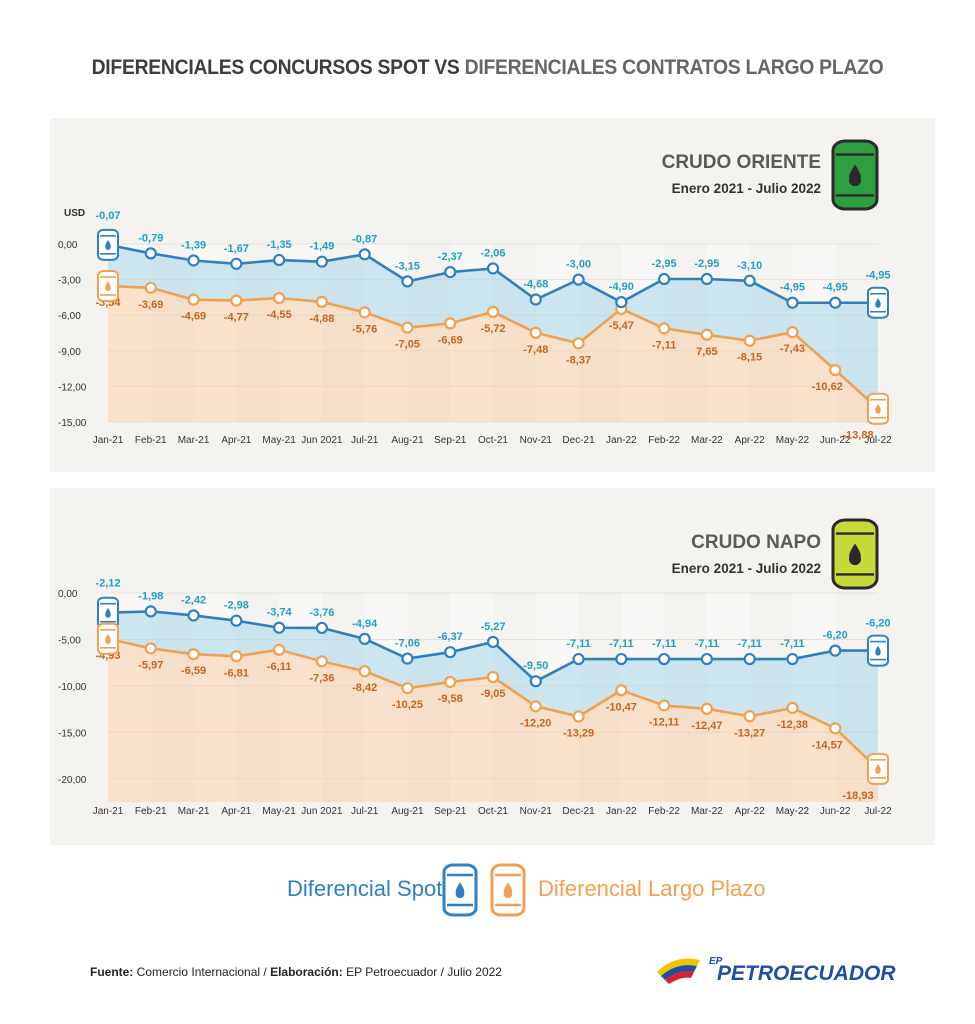  Describe the element at coordinates (664, 811) in the screenshot. I see `x-tick-label: Feb-22` at that location.